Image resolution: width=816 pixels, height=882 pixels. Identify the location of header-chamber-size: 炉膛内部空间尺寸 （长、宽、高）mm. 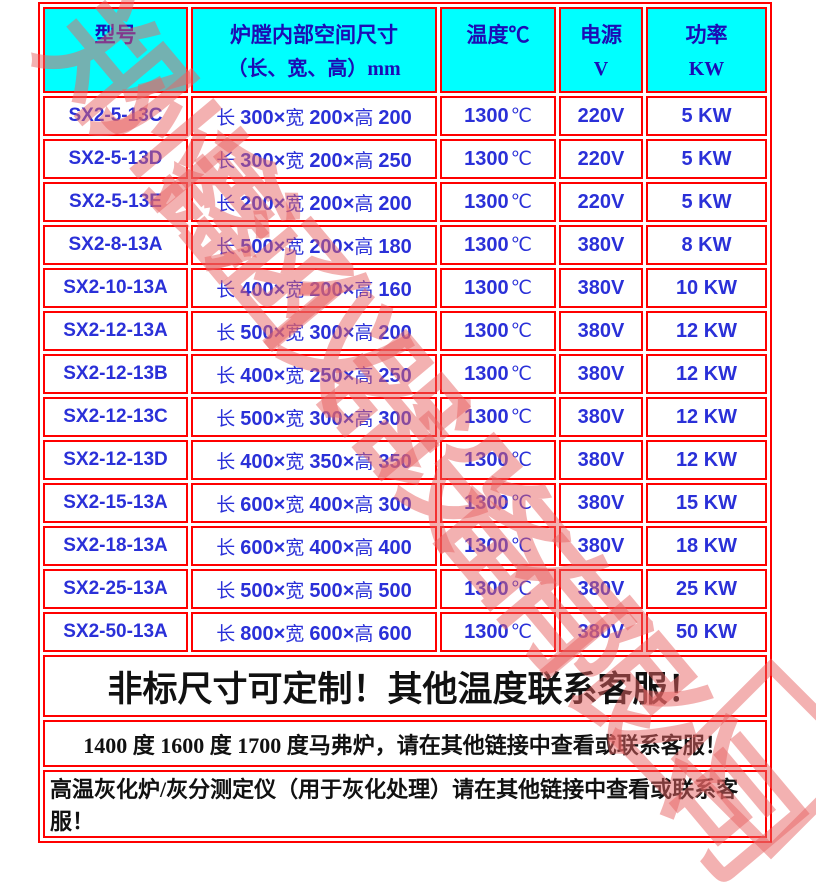
(314, 50).